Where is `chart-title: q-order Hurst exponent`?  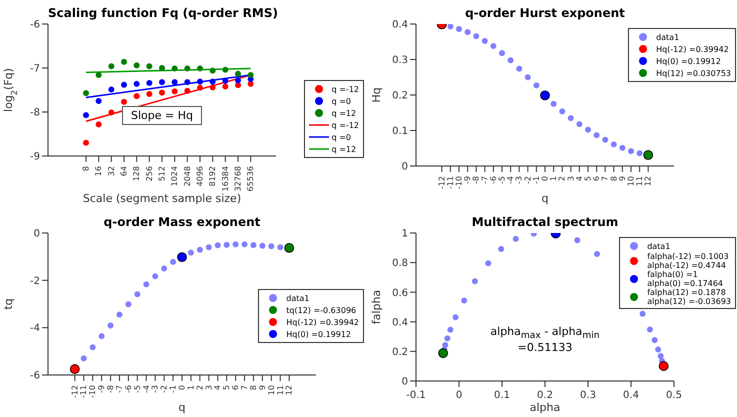 chart-title: q-order Hurst exponent is located at coordinates (545, 13).